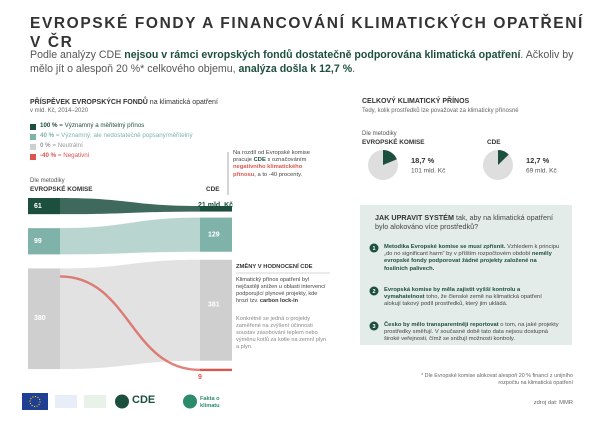  What do you see at coordinates (45, 145) in the screenshot?
I see `legend-entry-part: 0 %` at bounding box center [45, 145].